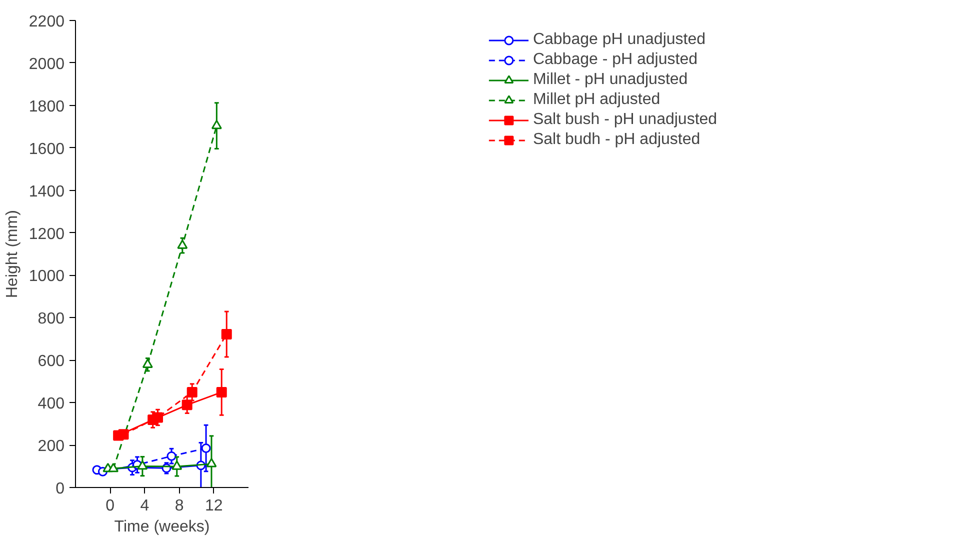 The width and height of the screenshot is (957, 547). What do you see at coordinates (596, 100) in the screenshot?
I see `legend-label: Millet pH adjusted` at bounding box center [596, 100].